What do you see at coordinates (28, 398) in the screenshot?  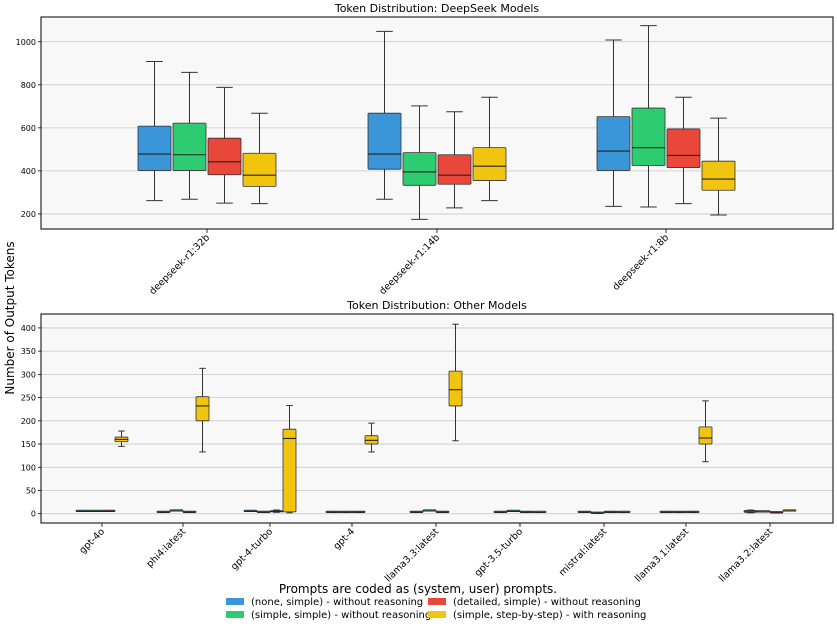 I see `y-tick-label: 250` at bounding box center [28, 398].